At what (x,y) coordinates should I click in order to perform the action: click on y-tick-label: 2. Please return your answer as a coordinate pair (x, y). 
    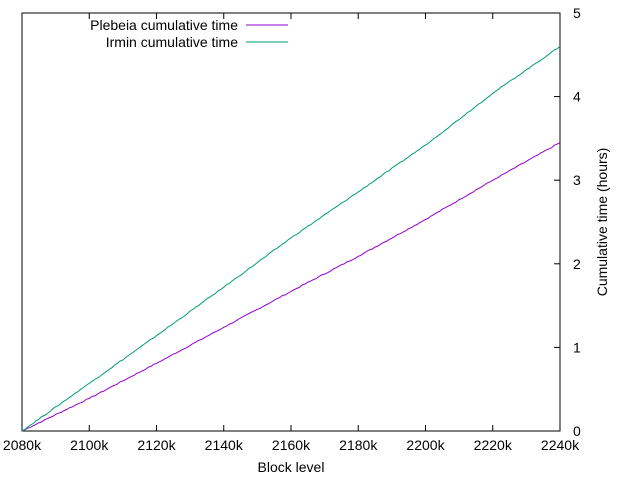
    Looking at the image, I should click on (577, 264).